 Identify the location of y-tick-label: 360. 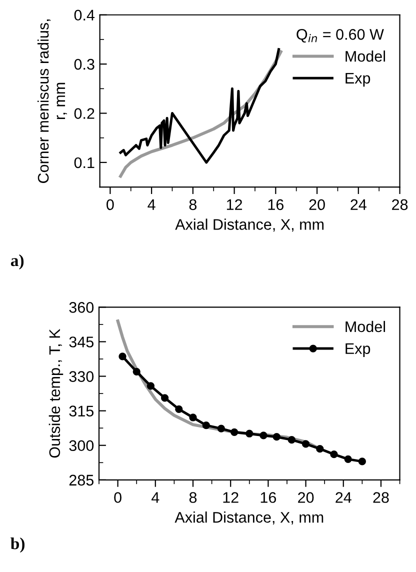
(81, 307).